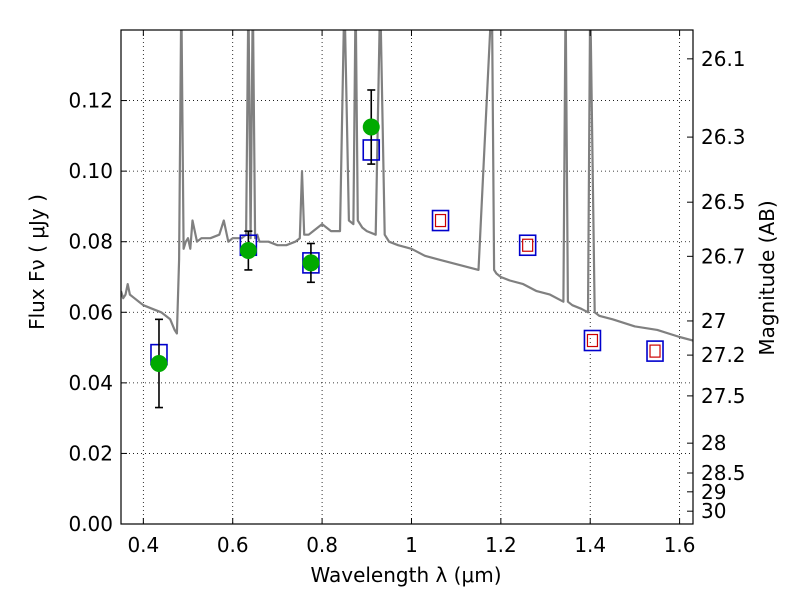 This screenshot has width=800, height=600. I want to click on y2-tick-label: 27.5, so click(723, 396).